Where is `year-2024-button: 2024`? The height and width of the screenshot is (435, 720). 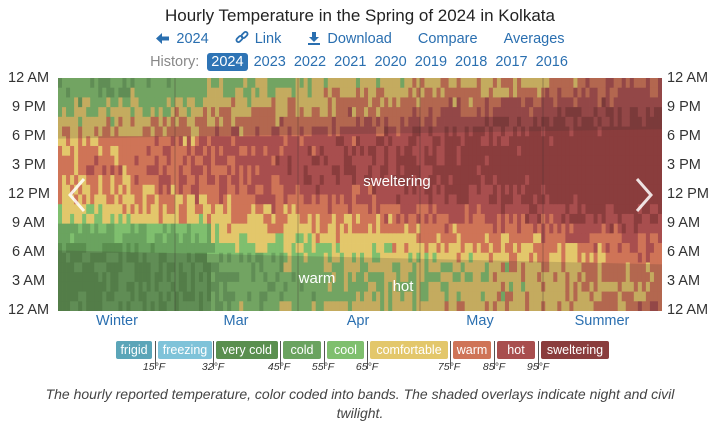 year-2024-button: 2024 is located at coordinates (227, 62).